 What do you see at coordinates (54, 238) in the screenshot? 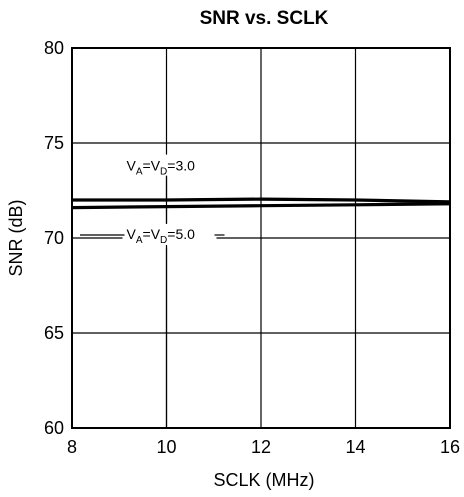
I see `y-tick-label: 70` at bounding box center [54, 238].